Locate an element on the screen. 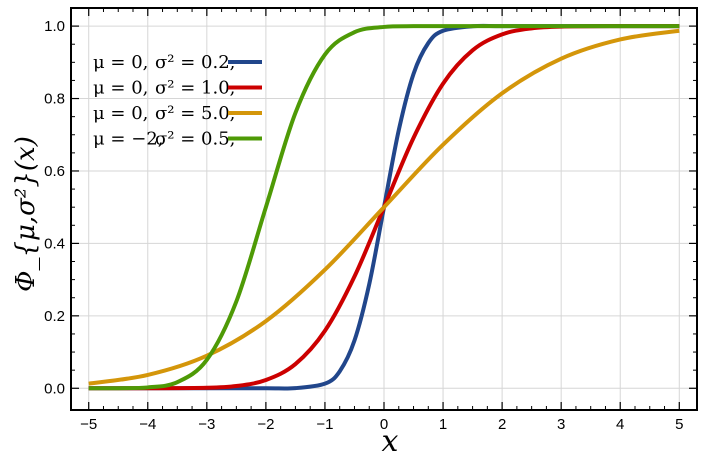  legend-entry-2: μ = 0, σ² = 1.0, is located at coordinates (177, 88).